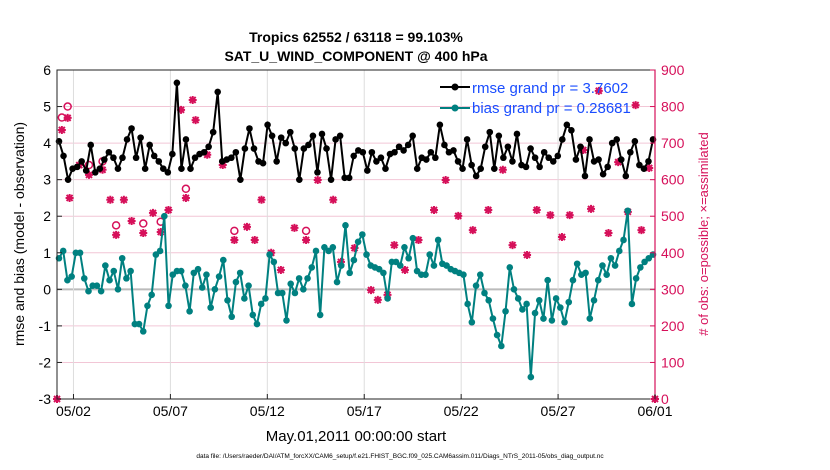  Describe the element at coordinates (356, 37) in the screenshot. I see `chart-title: Tropics 62552 / 63118 = 99.103%` at that location.